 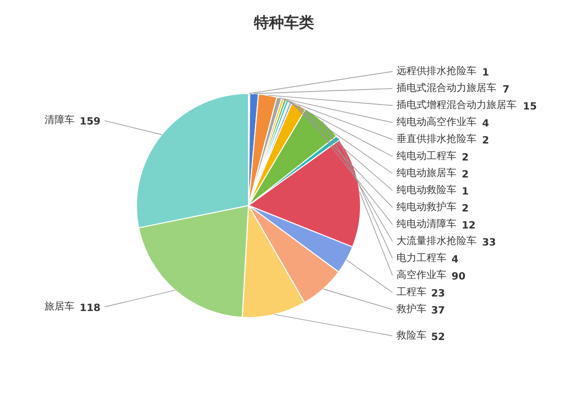 I want to click on slice-label: 救险车, so click(x=411, y=335).